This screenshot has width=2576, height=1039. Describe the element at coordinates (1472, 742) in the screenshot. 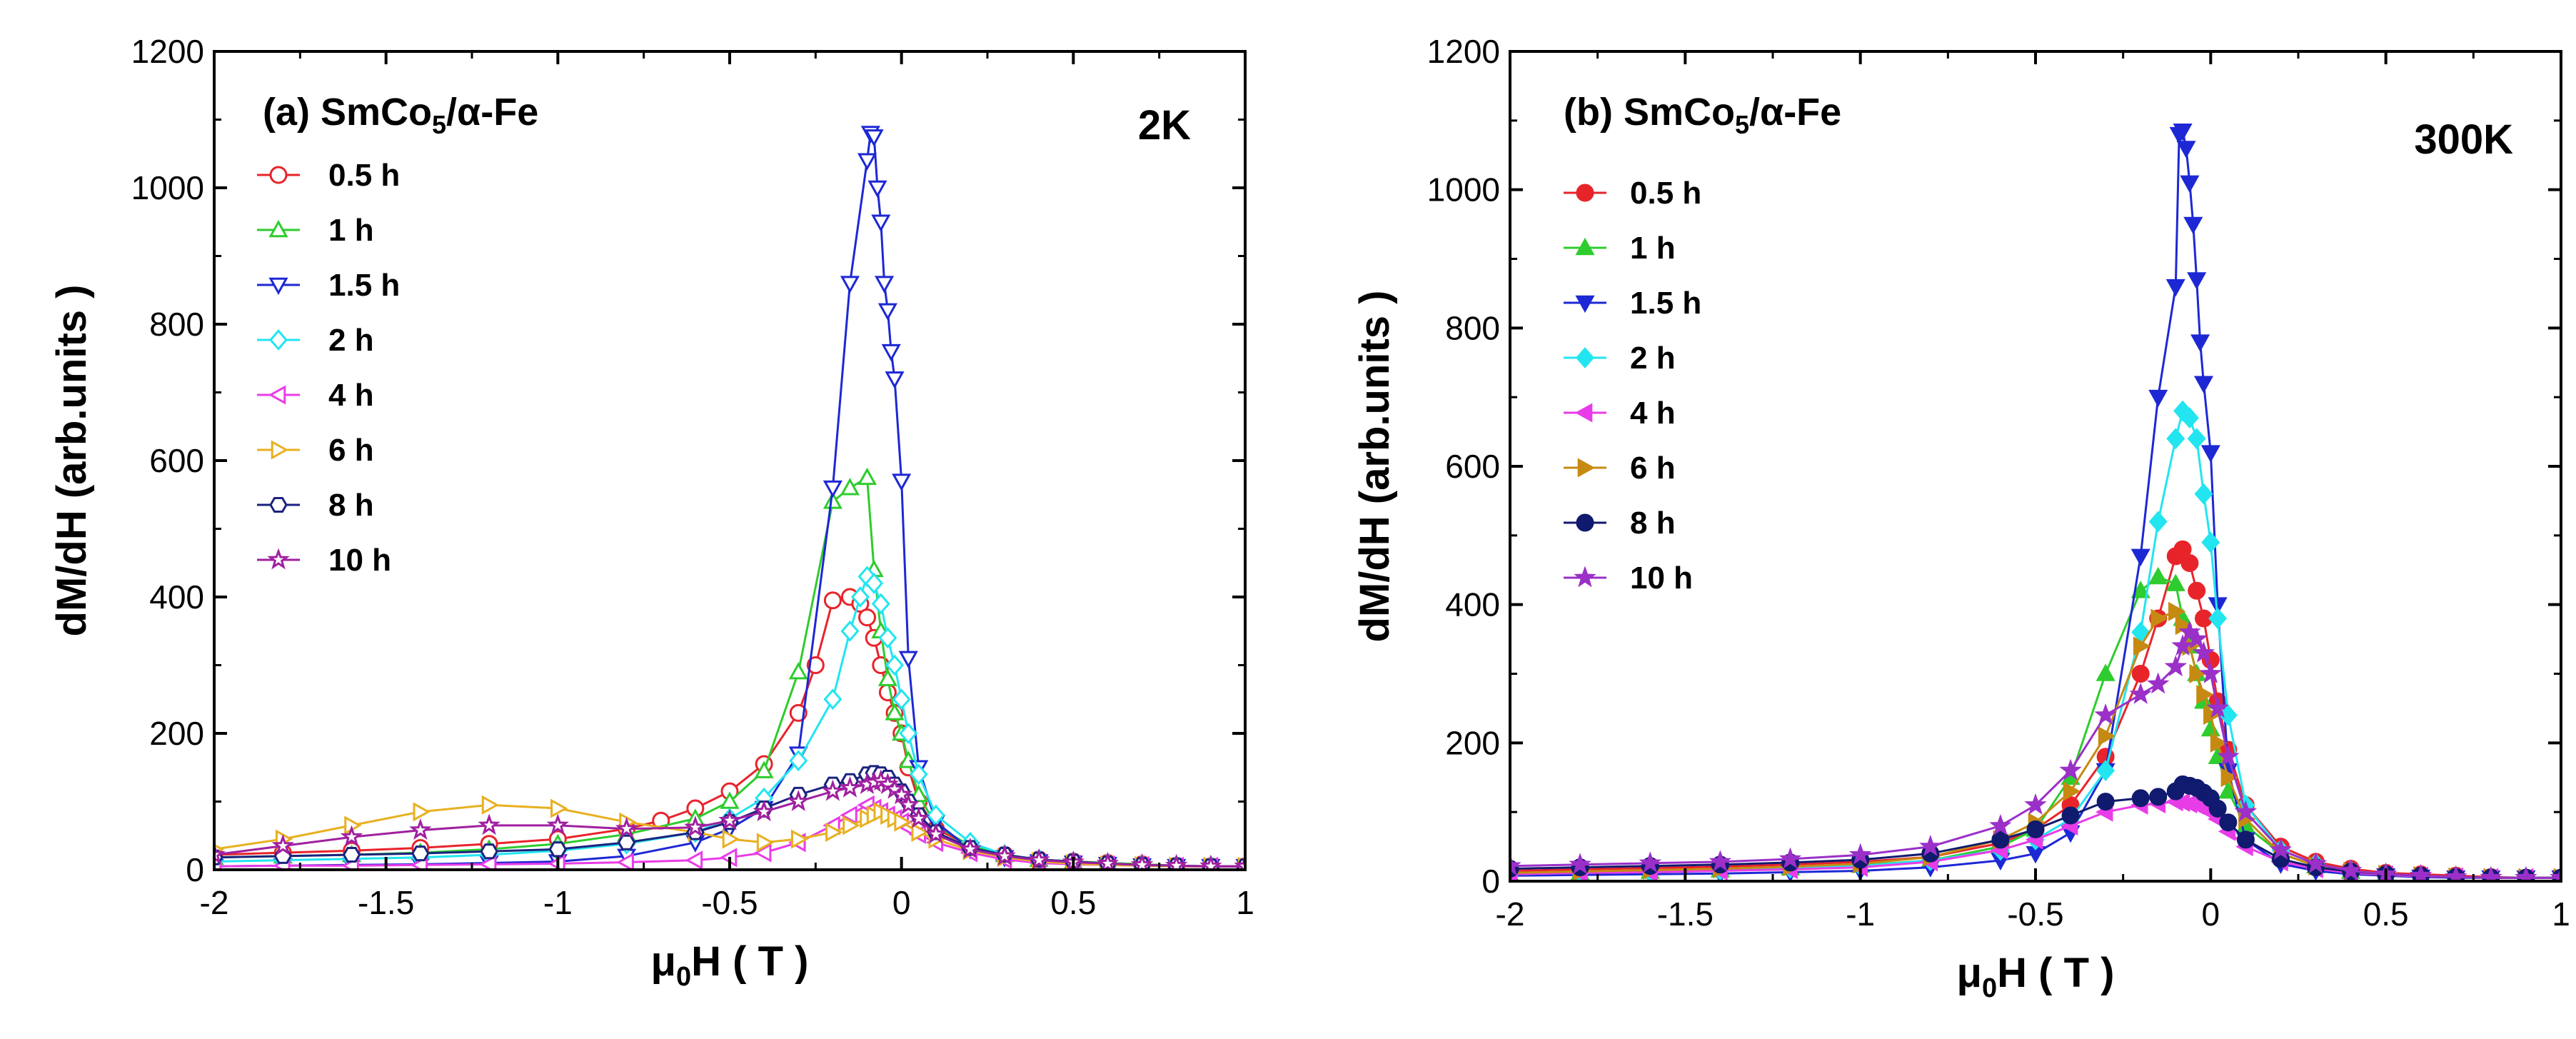

I see `y-tick-label: 200` at that location.